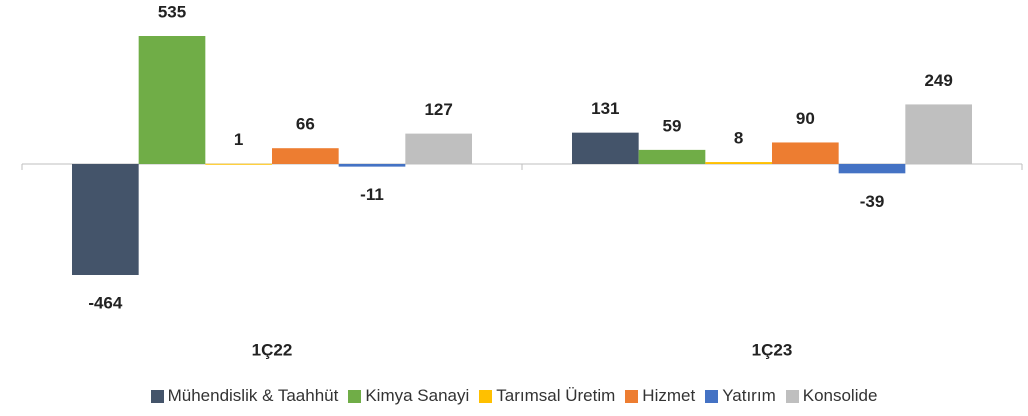  I want to click on legend-item: Yatırım, so click(740, 396).